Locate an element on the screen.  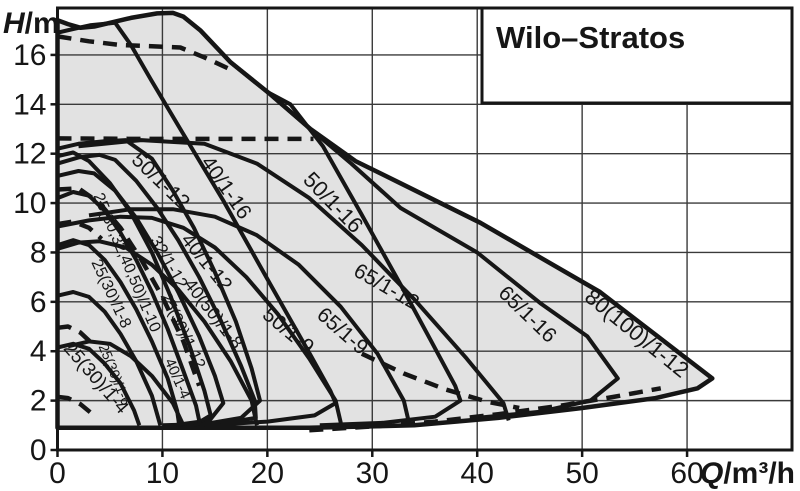
x-tick-label: 20 is located at coordinates (267, 473).